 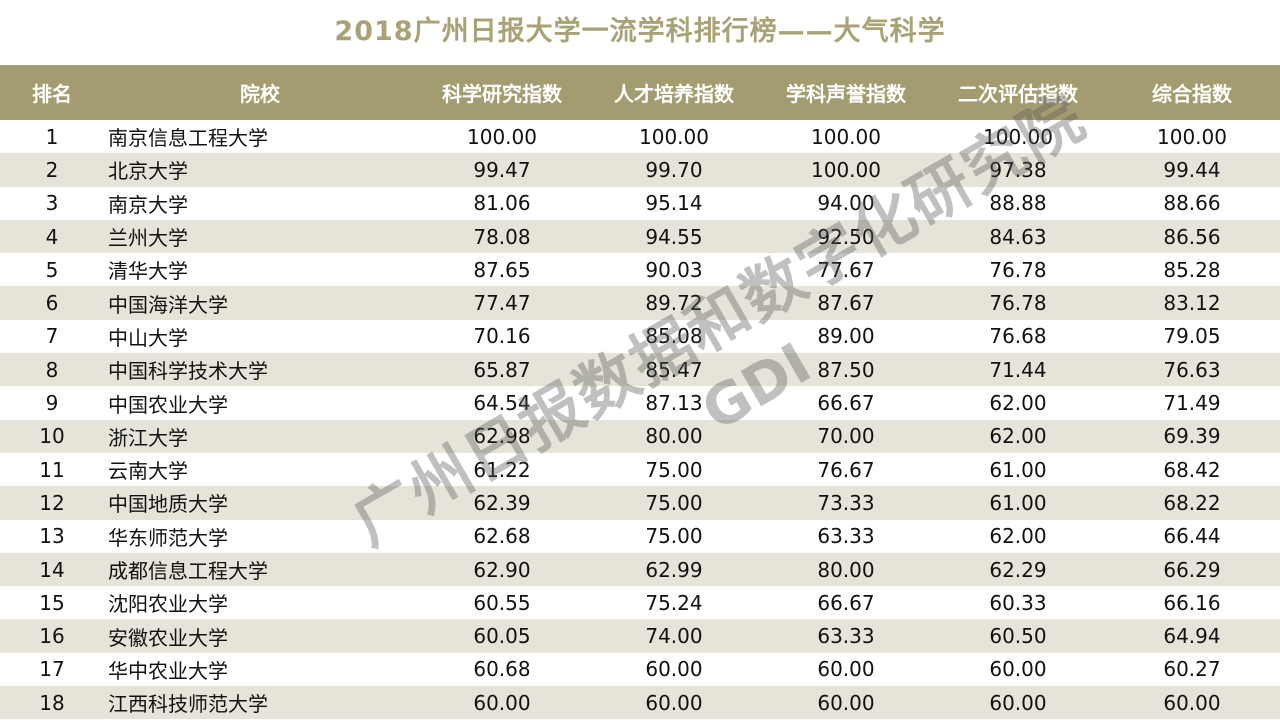 What do you see at coordinates (502, 336) in the screenshot?
I see `cell-research: 70.16` at bounding box center [502, 336].